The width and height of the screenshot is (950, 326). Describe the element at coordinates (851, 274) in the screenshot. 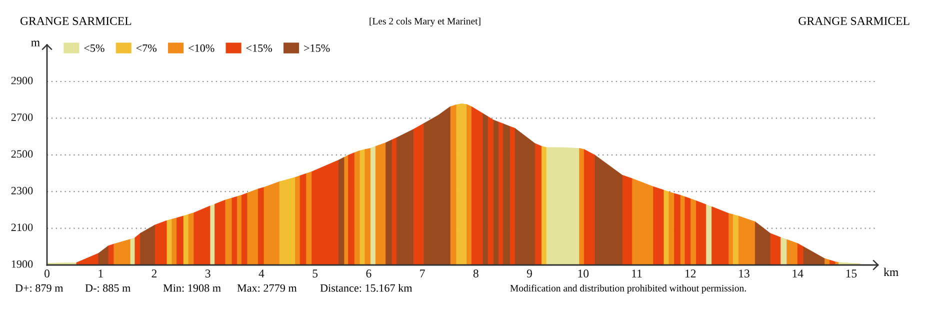

I see `x-tick-label: 15` at that location.